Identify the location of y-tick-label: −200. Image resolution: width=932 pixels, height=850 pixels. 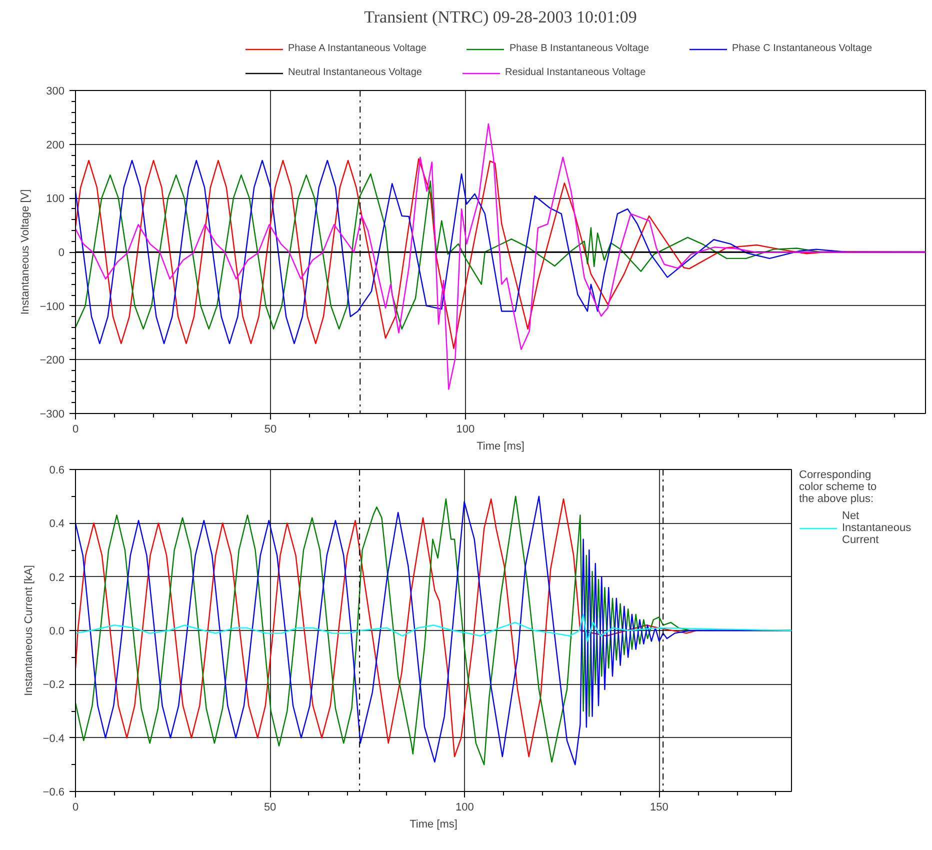
(52, 360).